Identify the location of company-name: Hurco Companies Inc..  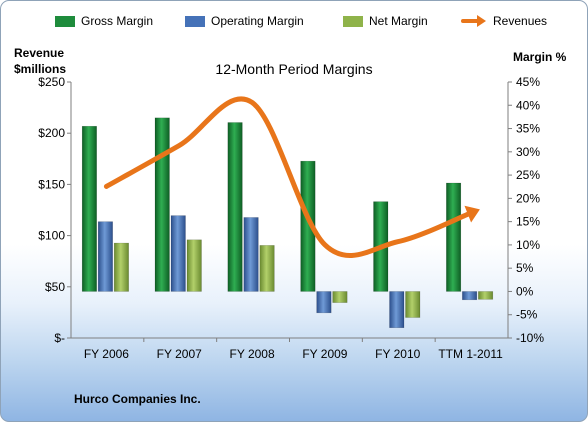
(137, 399).